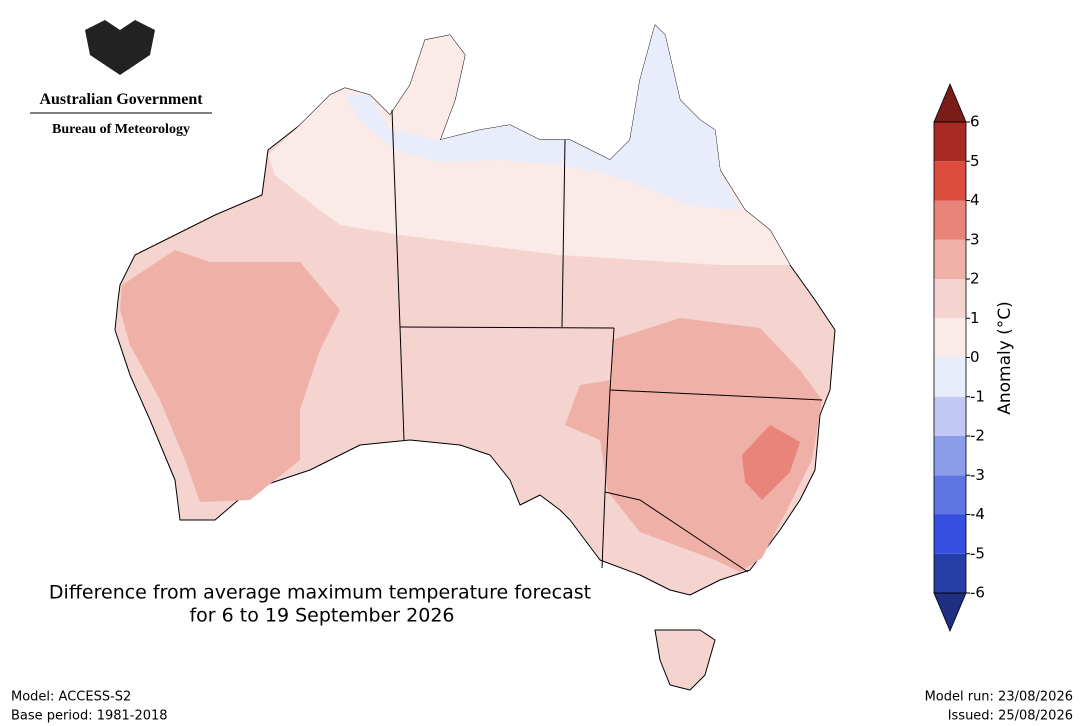 The height and width of the screenshot is (726, 1085). Describe the element at coordinates (977, 593) in the screenshot. I see `colorbar-tick-label: -6` at that location.